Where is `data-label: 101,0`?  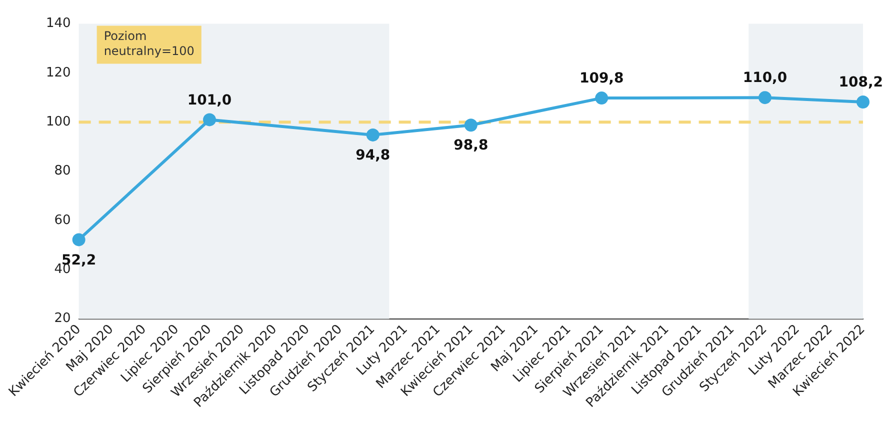 data-label: 101,0 is located at coordinates (209, 100).